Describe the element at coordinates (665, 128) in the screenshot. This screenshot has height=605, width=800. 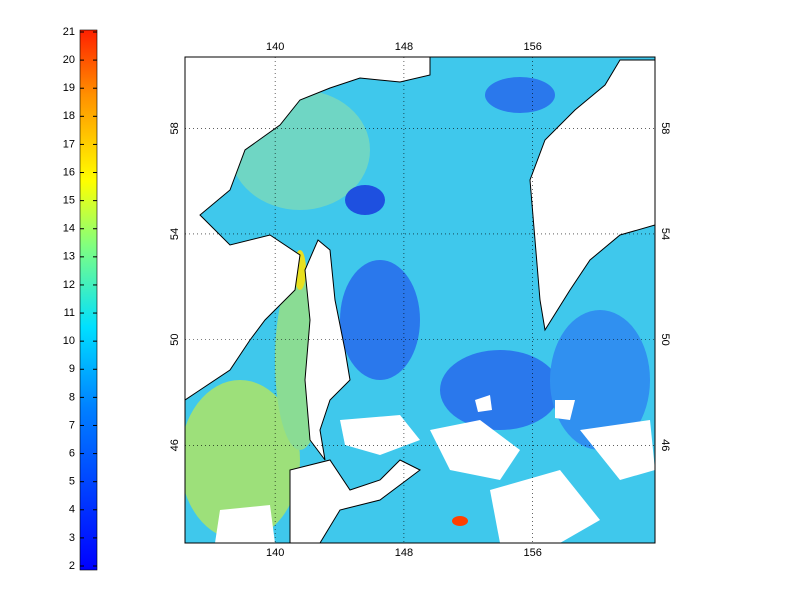
I see `lat-label-right: 58` at that location.